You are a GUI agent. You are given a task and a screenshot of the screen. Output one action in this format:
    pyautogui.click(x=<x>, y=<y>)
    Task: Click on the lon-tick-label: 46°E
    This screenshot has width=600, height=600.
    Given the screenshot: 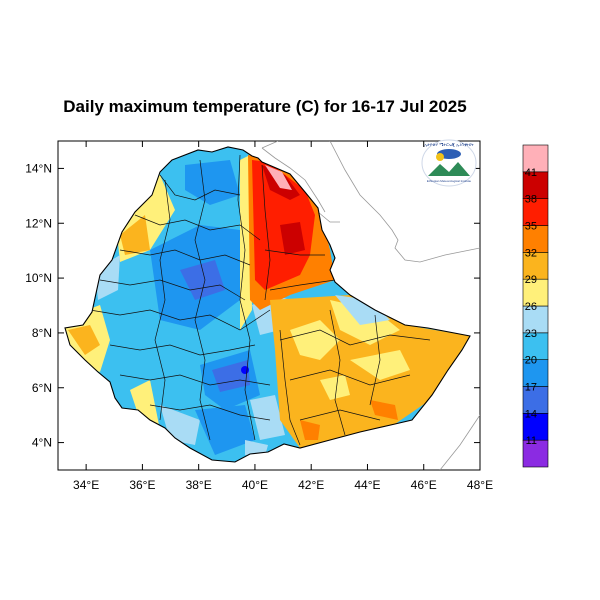 What is the action you would take?
    pyautogui.click(x=424, y=485)
    